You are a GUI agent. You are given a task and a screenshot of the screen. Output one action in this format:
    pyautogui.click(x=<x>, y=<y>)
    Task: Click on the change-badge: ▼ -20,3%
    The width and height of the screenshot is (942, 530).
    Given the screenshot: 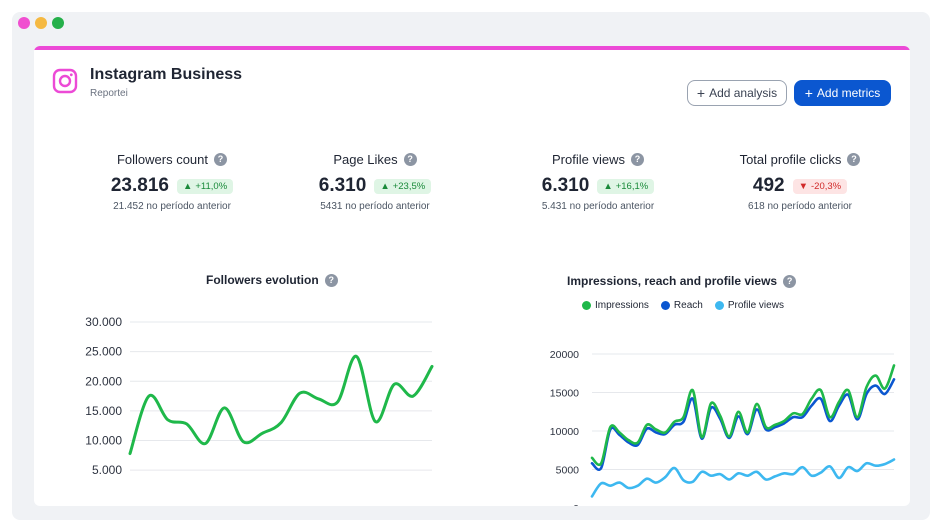 What is the action you would take?
    pyautogui.click(x=820, y=186)
    